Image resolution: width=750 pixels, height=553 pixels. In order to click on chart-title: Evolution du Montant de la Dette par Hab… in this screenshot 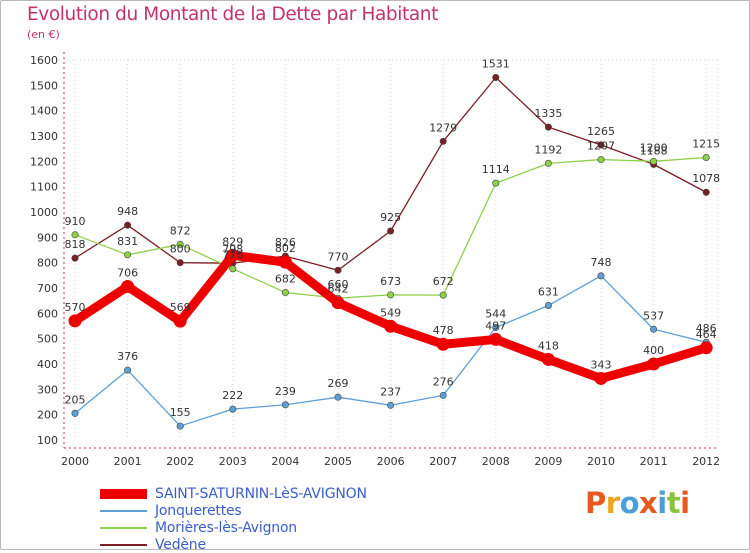, I will do `click(232, 14)`.